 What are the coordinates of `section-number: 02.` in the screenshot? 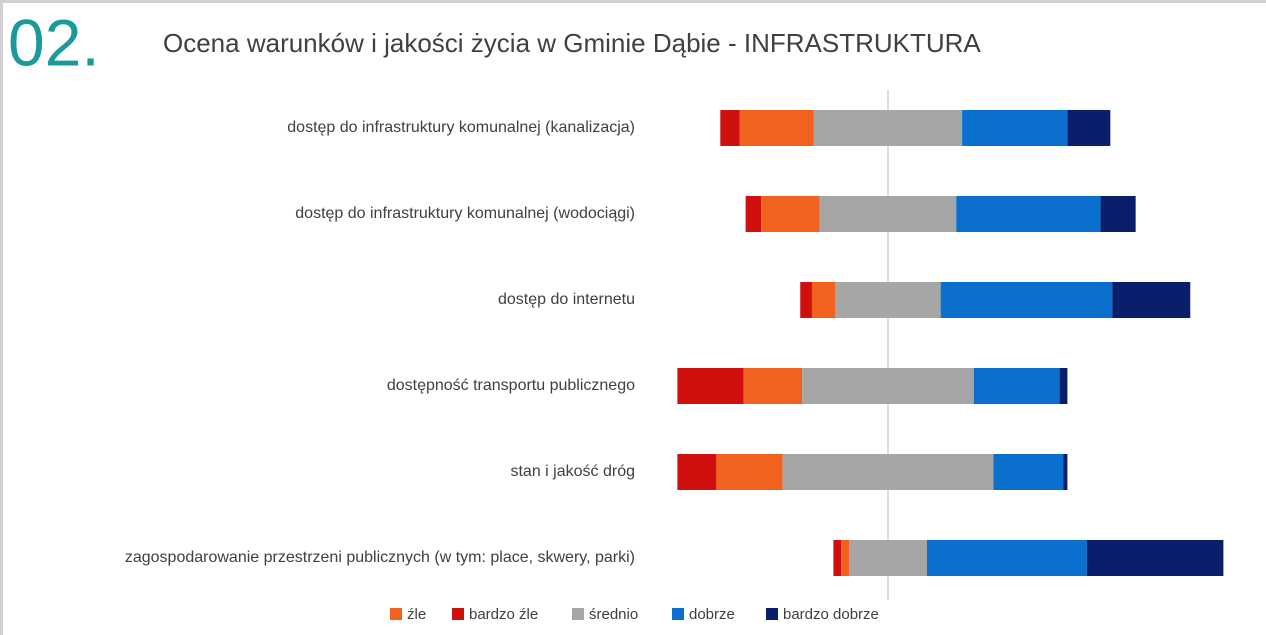 It's located at (54, 42).